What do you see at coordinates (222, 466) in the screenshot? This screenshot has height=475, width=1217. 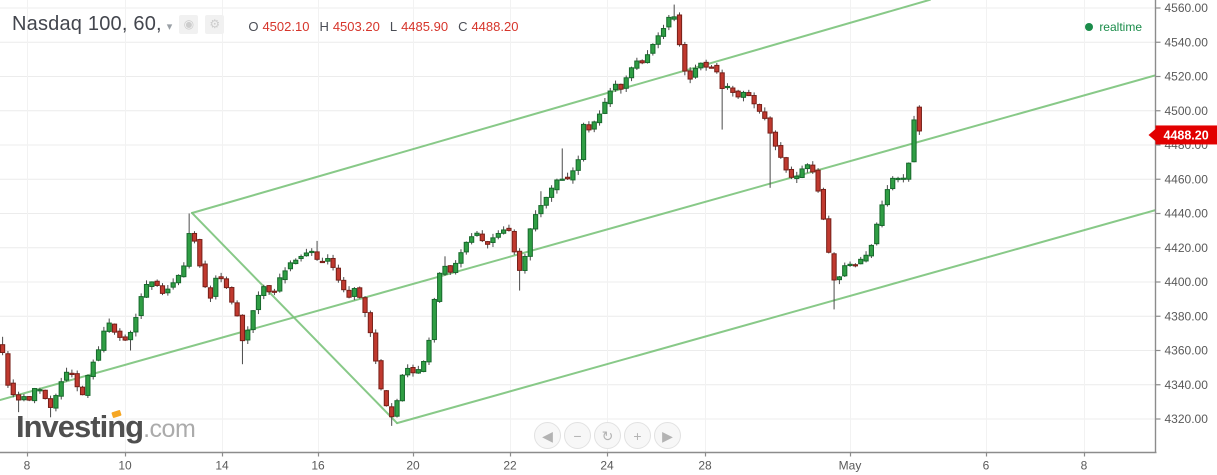 I see `x-axis-label: 14` at bounding box center [222, 466].